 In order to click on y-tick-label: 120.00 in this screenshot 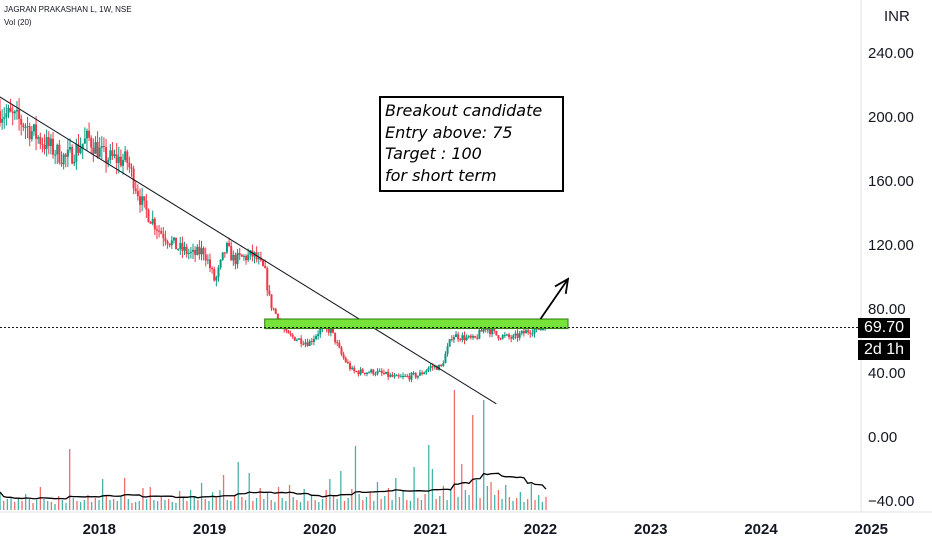, I will do `click(891, 245)`.